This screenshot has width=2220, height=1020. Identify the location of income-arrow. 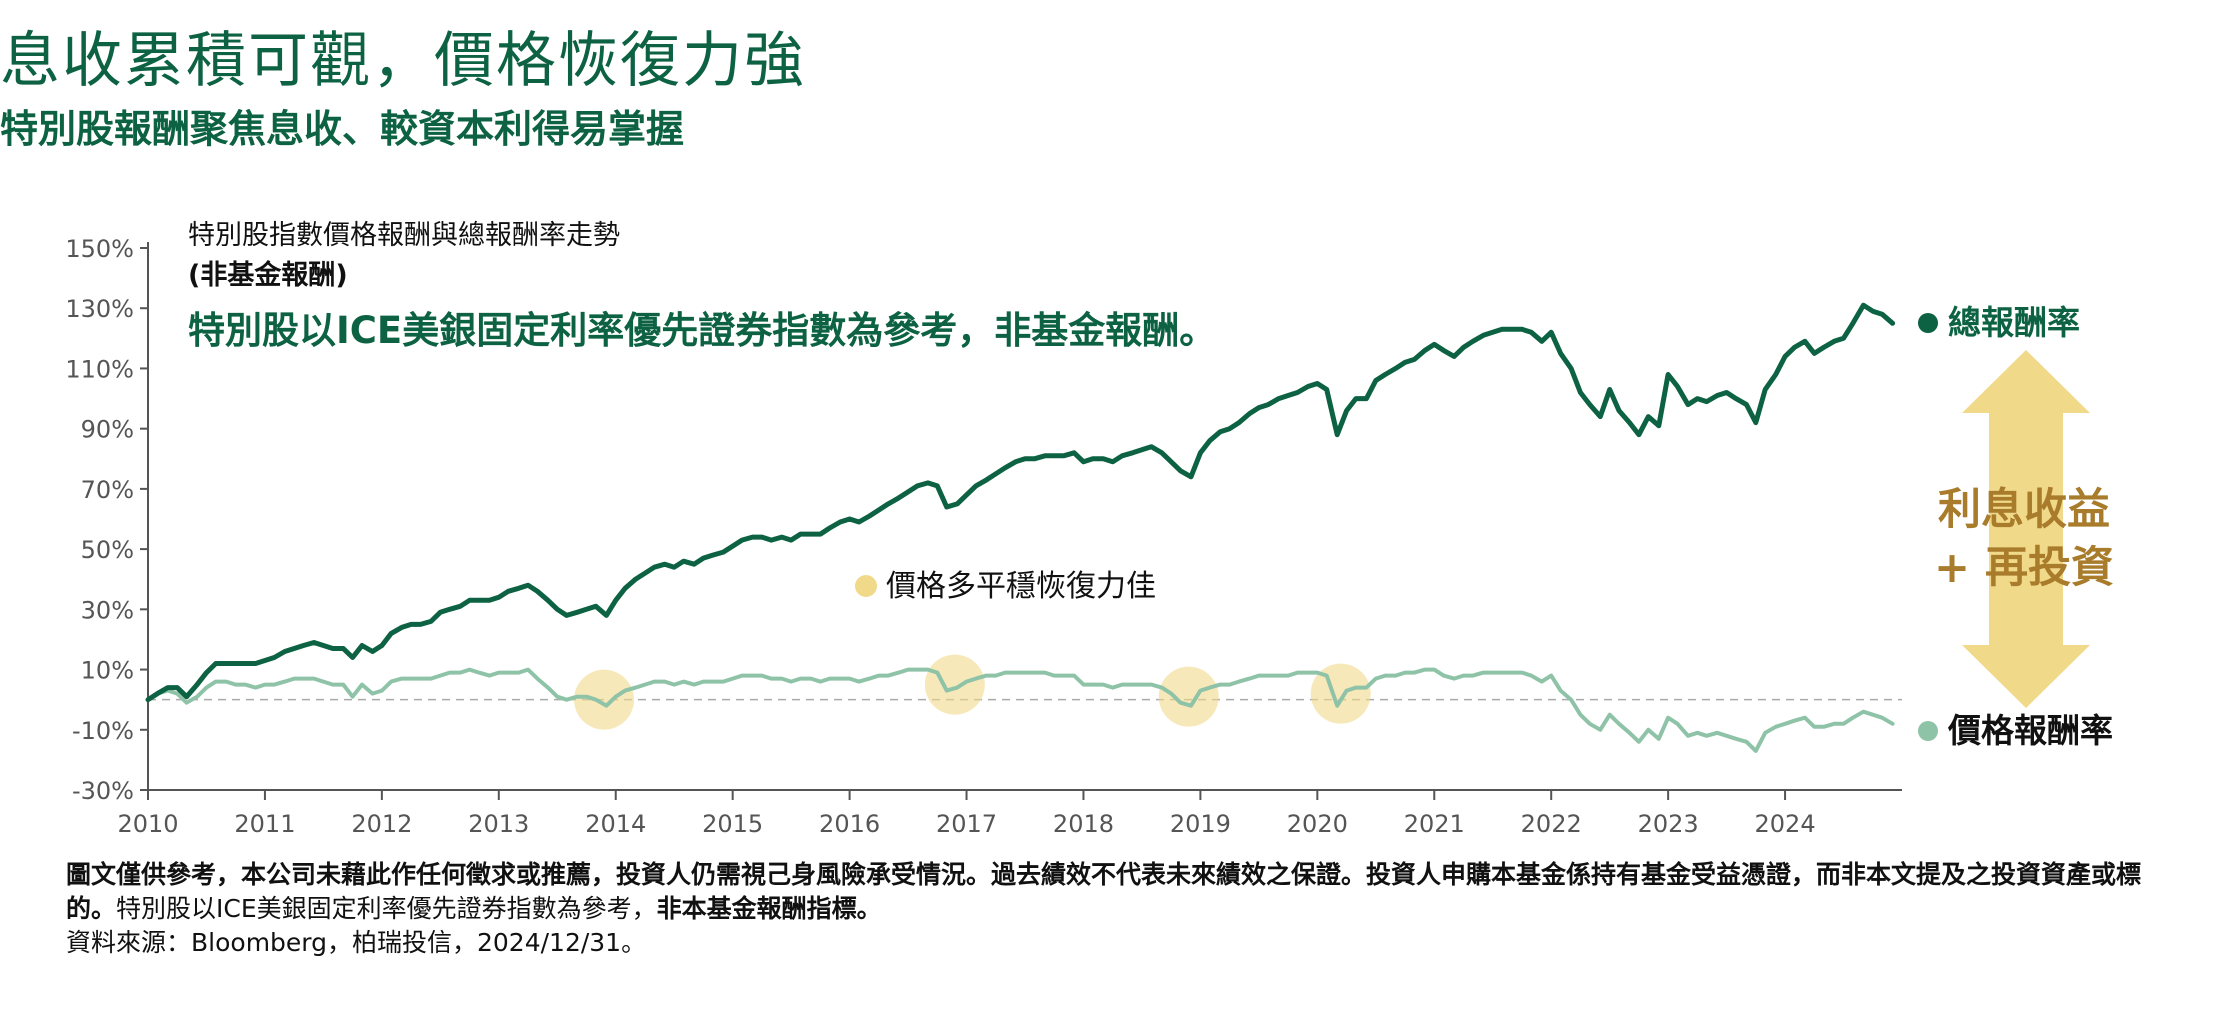
(2026, 529).